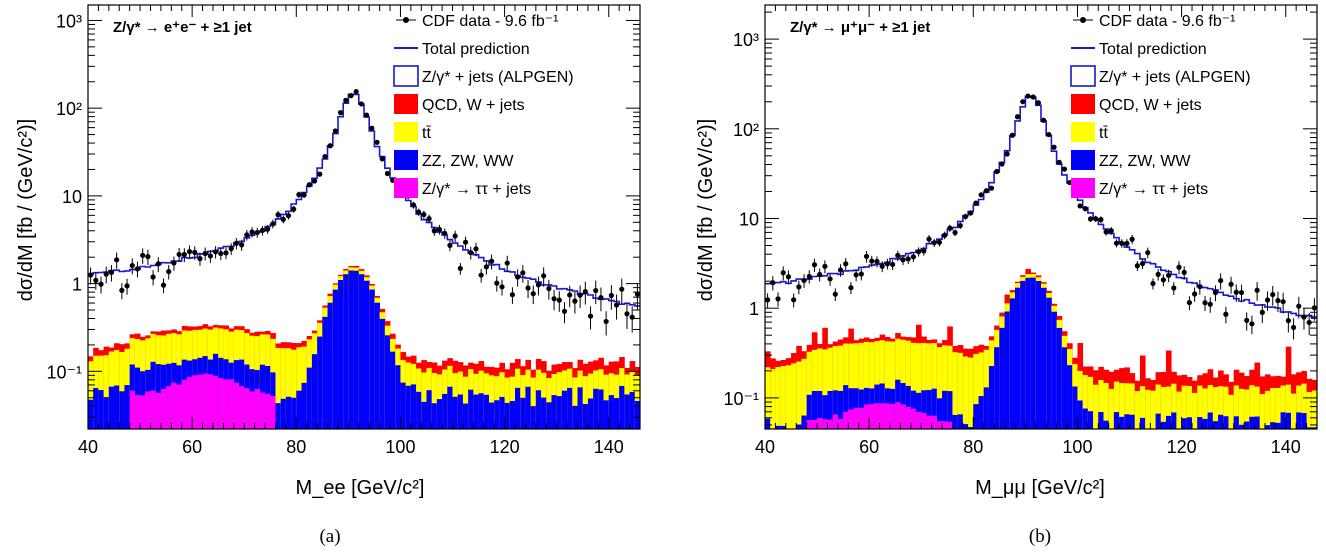  I want to click on panel-b-process-label: Z/γ* → μ⁺μ⁻ + ≥1 jet, so click(860, 27).